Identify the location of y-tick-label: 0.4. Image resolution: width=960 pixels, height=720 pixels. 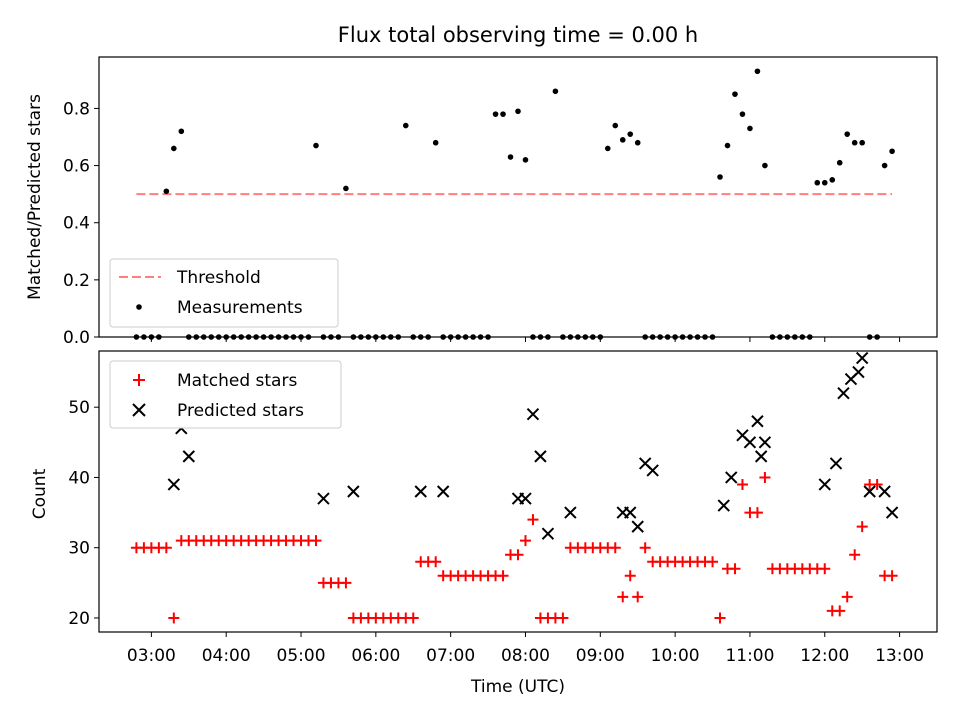
(76, 224).